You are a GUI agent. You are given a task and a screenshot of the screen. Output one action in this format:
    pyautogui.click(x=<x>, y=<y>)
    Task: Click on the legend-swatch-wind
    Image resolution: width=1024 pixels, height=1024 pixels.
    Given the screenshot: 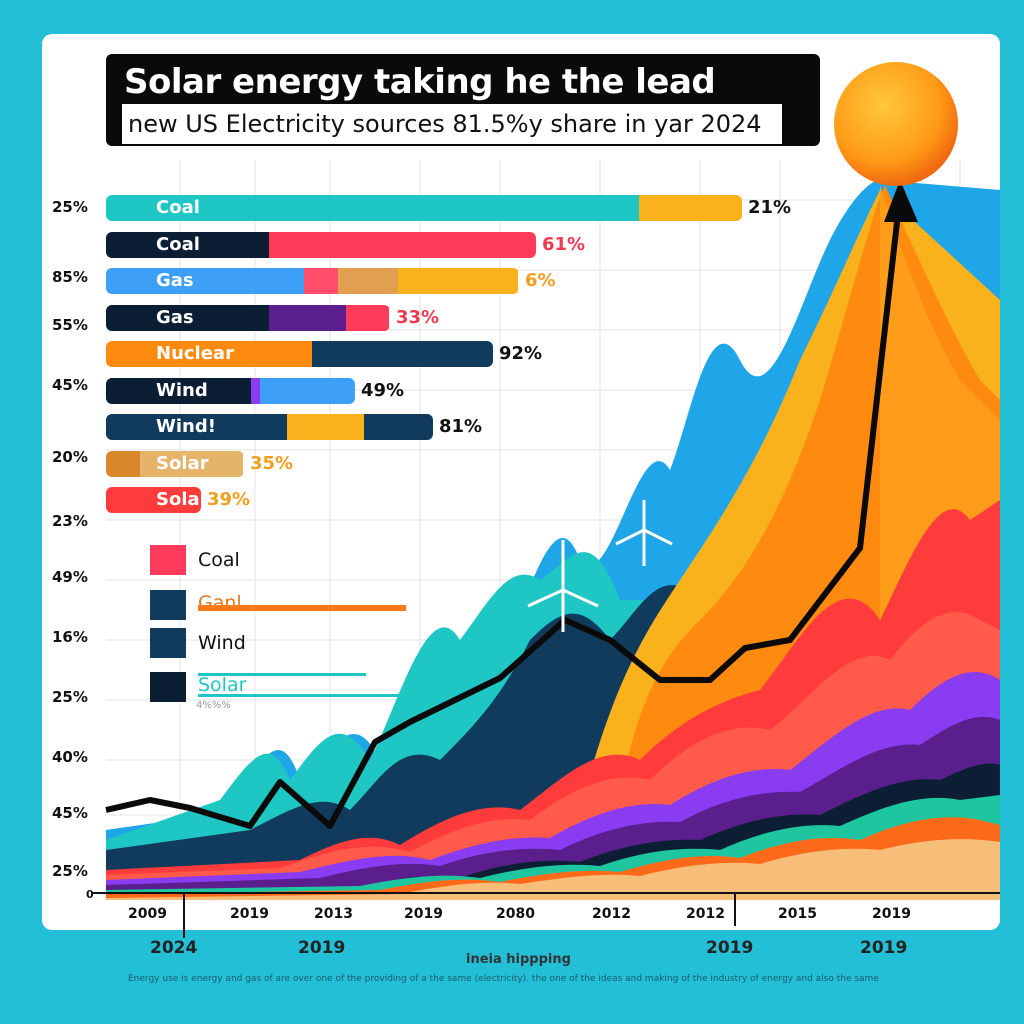 What is the action you would take?
    pyautogui.click(x=168, y=643)
    